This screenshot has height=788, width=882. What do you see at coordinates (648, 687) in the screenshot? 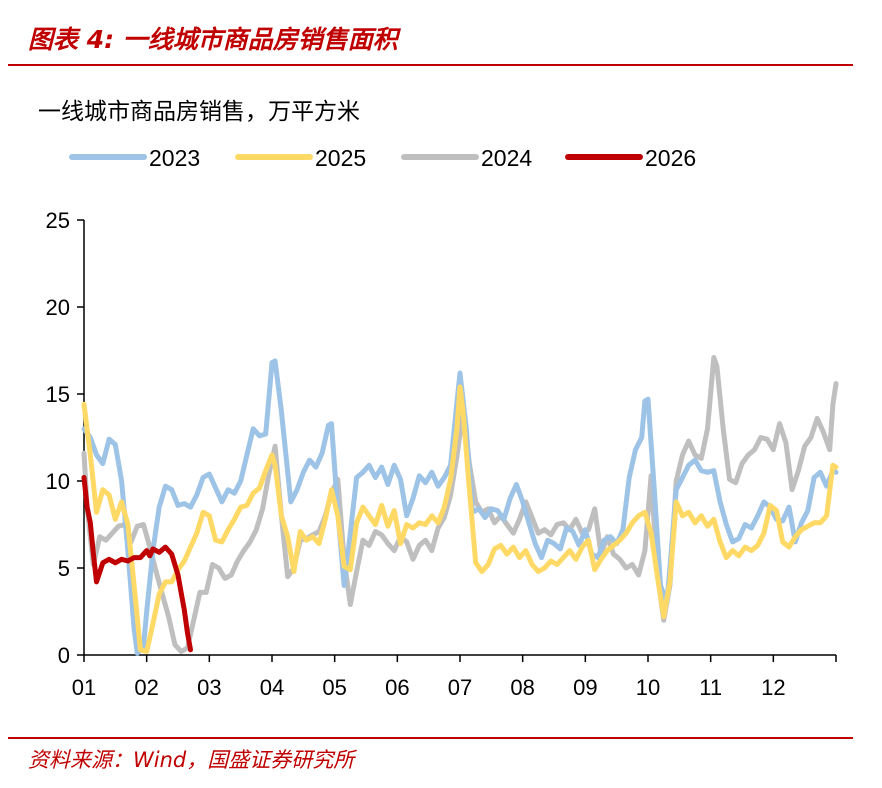
I see `x-tick-label: 10` at bounding box center [648, 687].